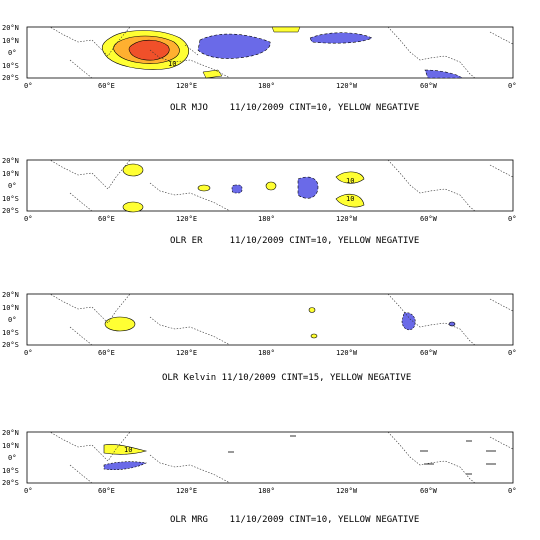  Describe the element at coordinates (106, 86) in the screenshot. I see `lon-label: 60°E` at that location.